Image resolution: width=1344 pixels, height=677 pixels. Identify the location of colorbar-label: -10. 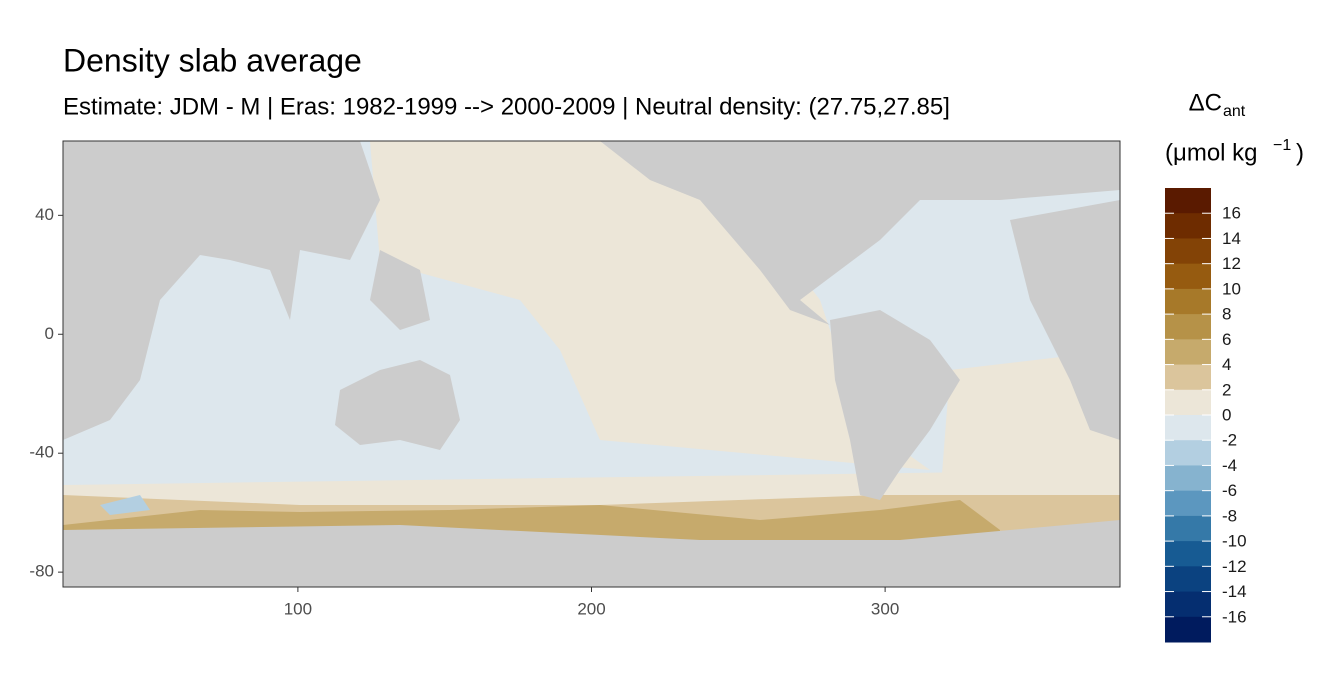
(1234, 541).